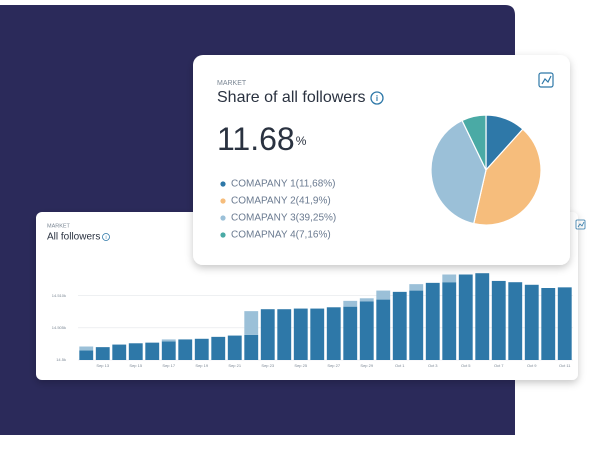 Image resolution: width=612 pixels, height=452 pixels. What do you see at coordinates (201, 365) in the screenshot?
I see `x-tick-label: Sep 19` at bounding box center [201, 365].